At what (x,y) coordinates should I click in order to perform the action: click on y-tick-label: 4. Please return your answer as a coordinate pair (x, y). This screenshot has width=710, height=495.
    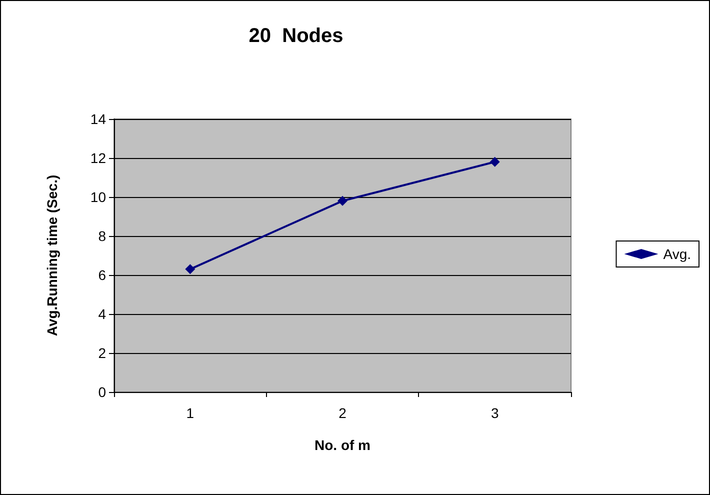
    Looking at the image, I should click on (102, 314).